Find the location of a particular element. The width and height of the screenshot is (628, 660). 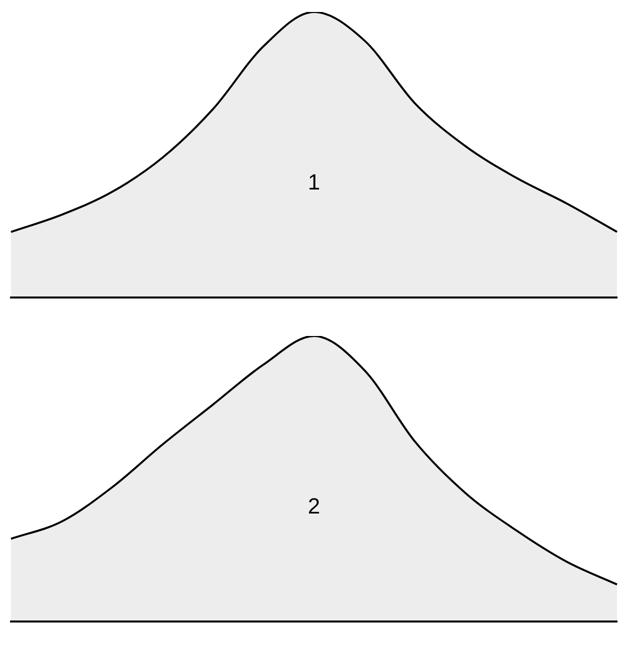

annotation: 2 is located at coordinates (314, 505).